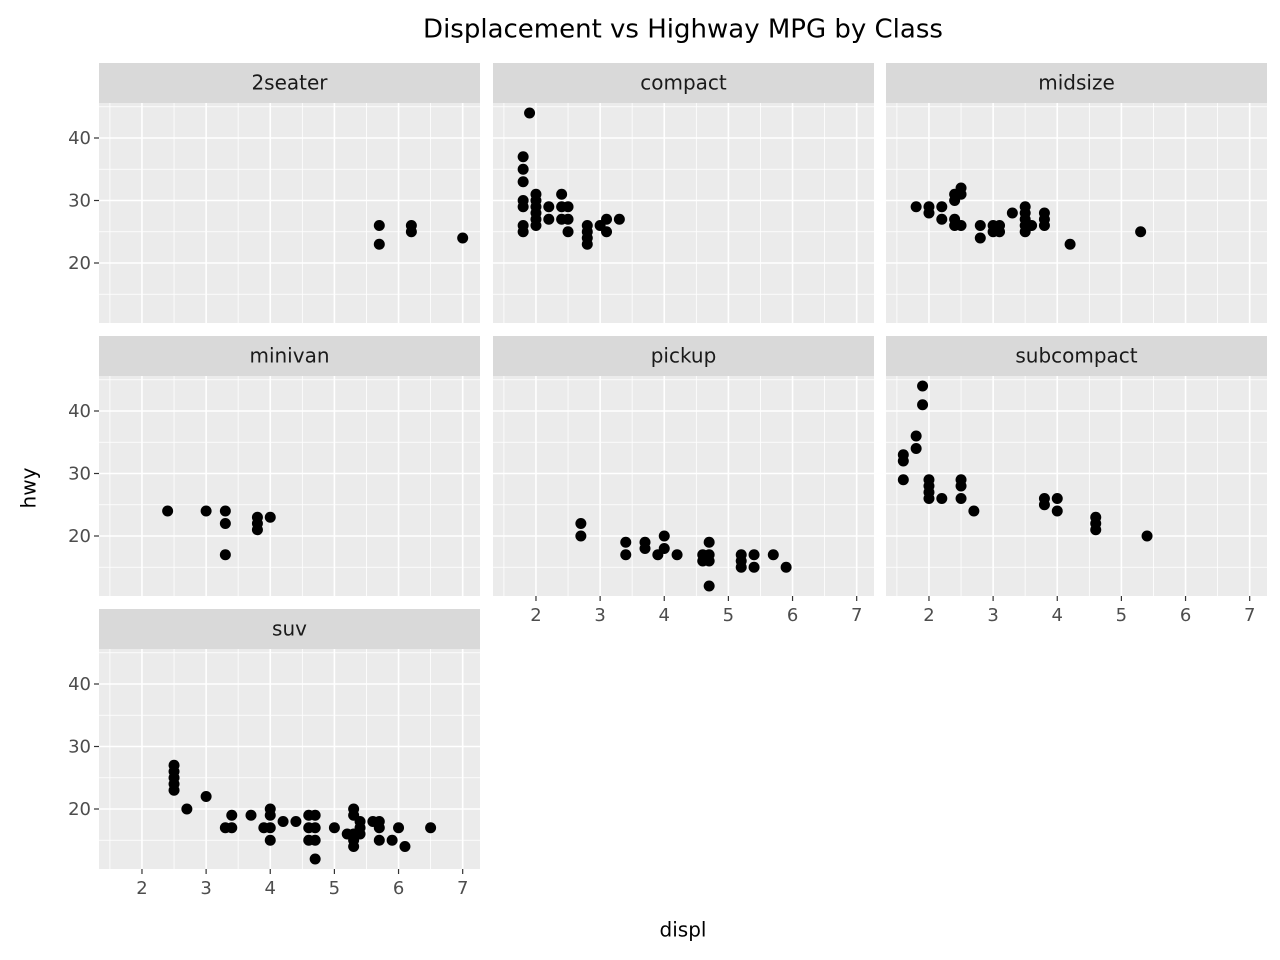 The height and width of the screenshot is (960, 1280). What do you see at coordinates (683, 30) in the screenshot?
I see `chart-title: Displacement vs Highway MPG by Class` at bounding box center [683, 30].